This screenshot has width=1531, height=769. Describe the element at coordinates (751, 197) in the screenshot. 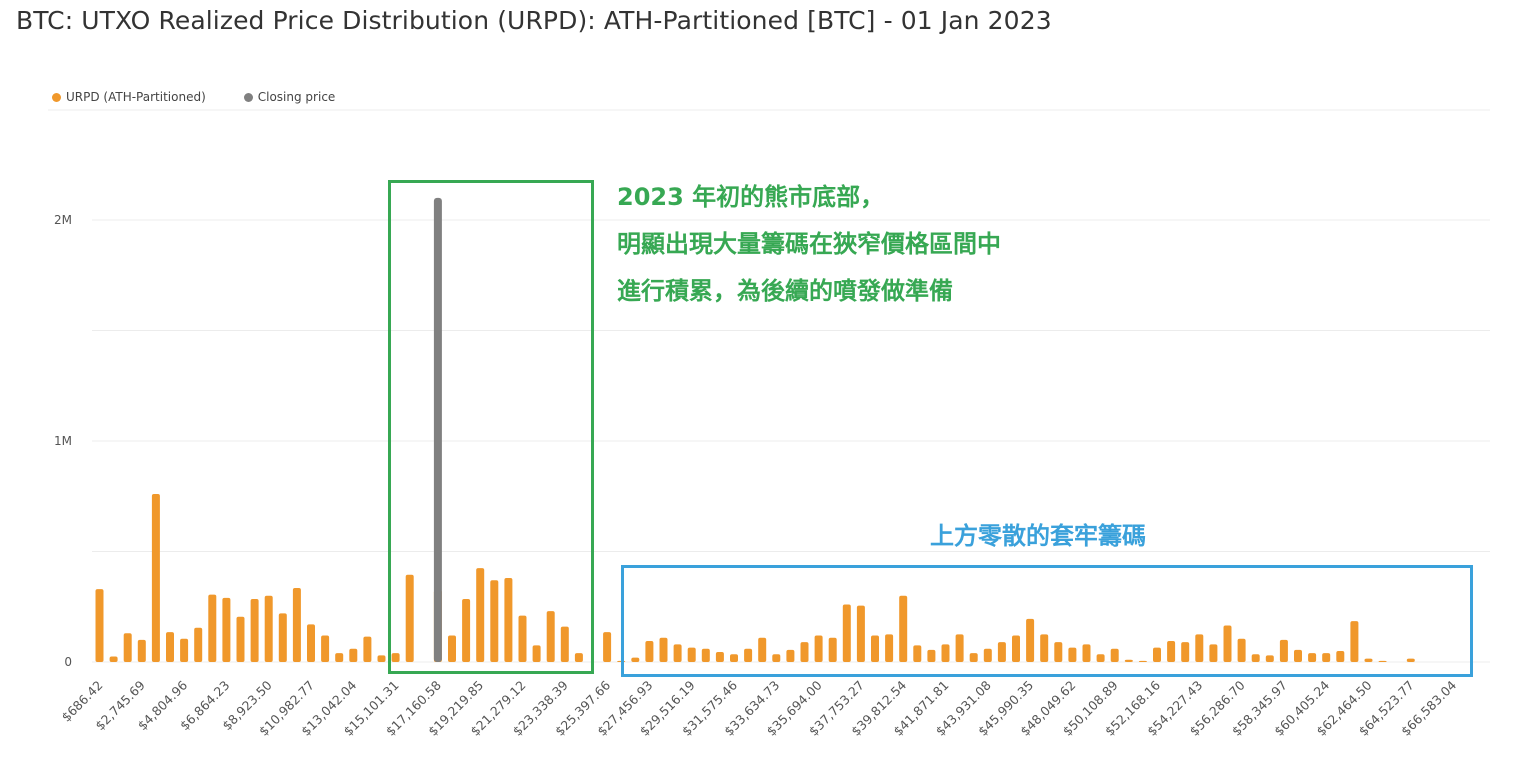

I see `green-annotation-line-1: 2023 年初的熊市底部，` at that location.